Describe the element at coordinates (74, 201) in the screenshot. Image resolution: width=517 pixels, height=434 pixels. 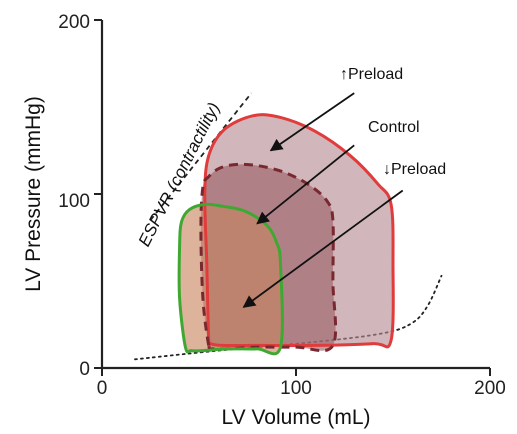
I see `y-tick-label: 100` at that location.